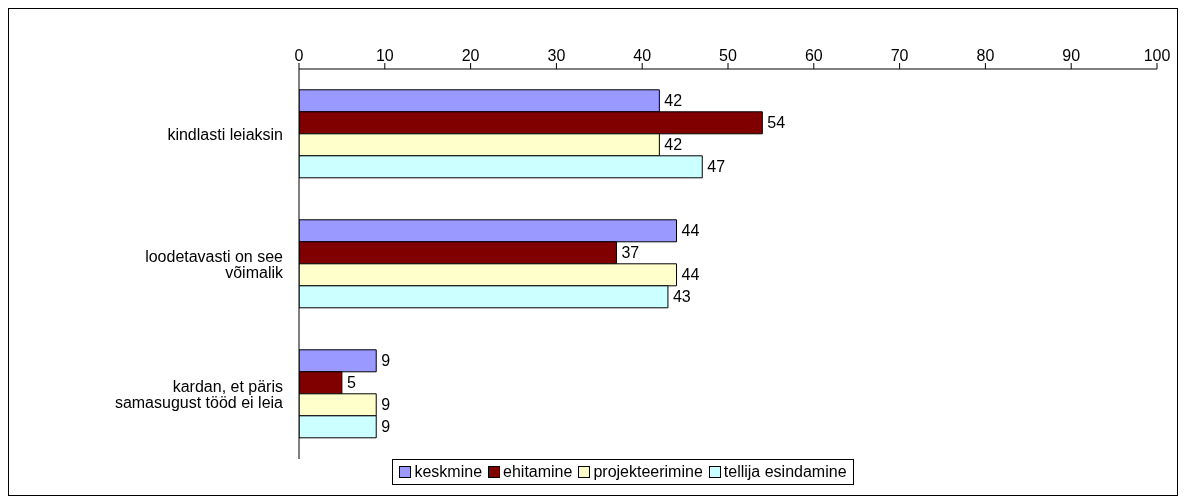  I want to click on data-label: 54, so click(776, 123).